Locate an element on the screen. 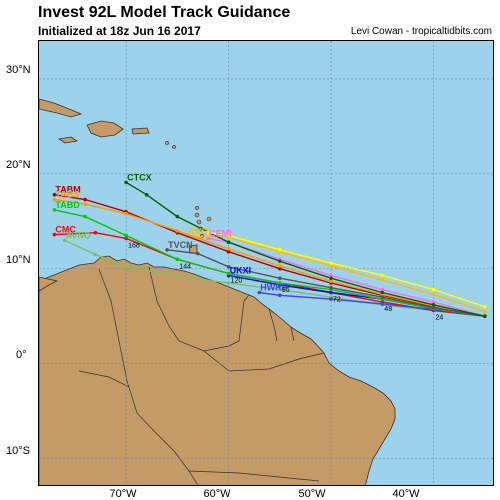 The height and width of the screenshot is (500, 500). forecast-hour-label: 24 is located at coordinates (440, 318).